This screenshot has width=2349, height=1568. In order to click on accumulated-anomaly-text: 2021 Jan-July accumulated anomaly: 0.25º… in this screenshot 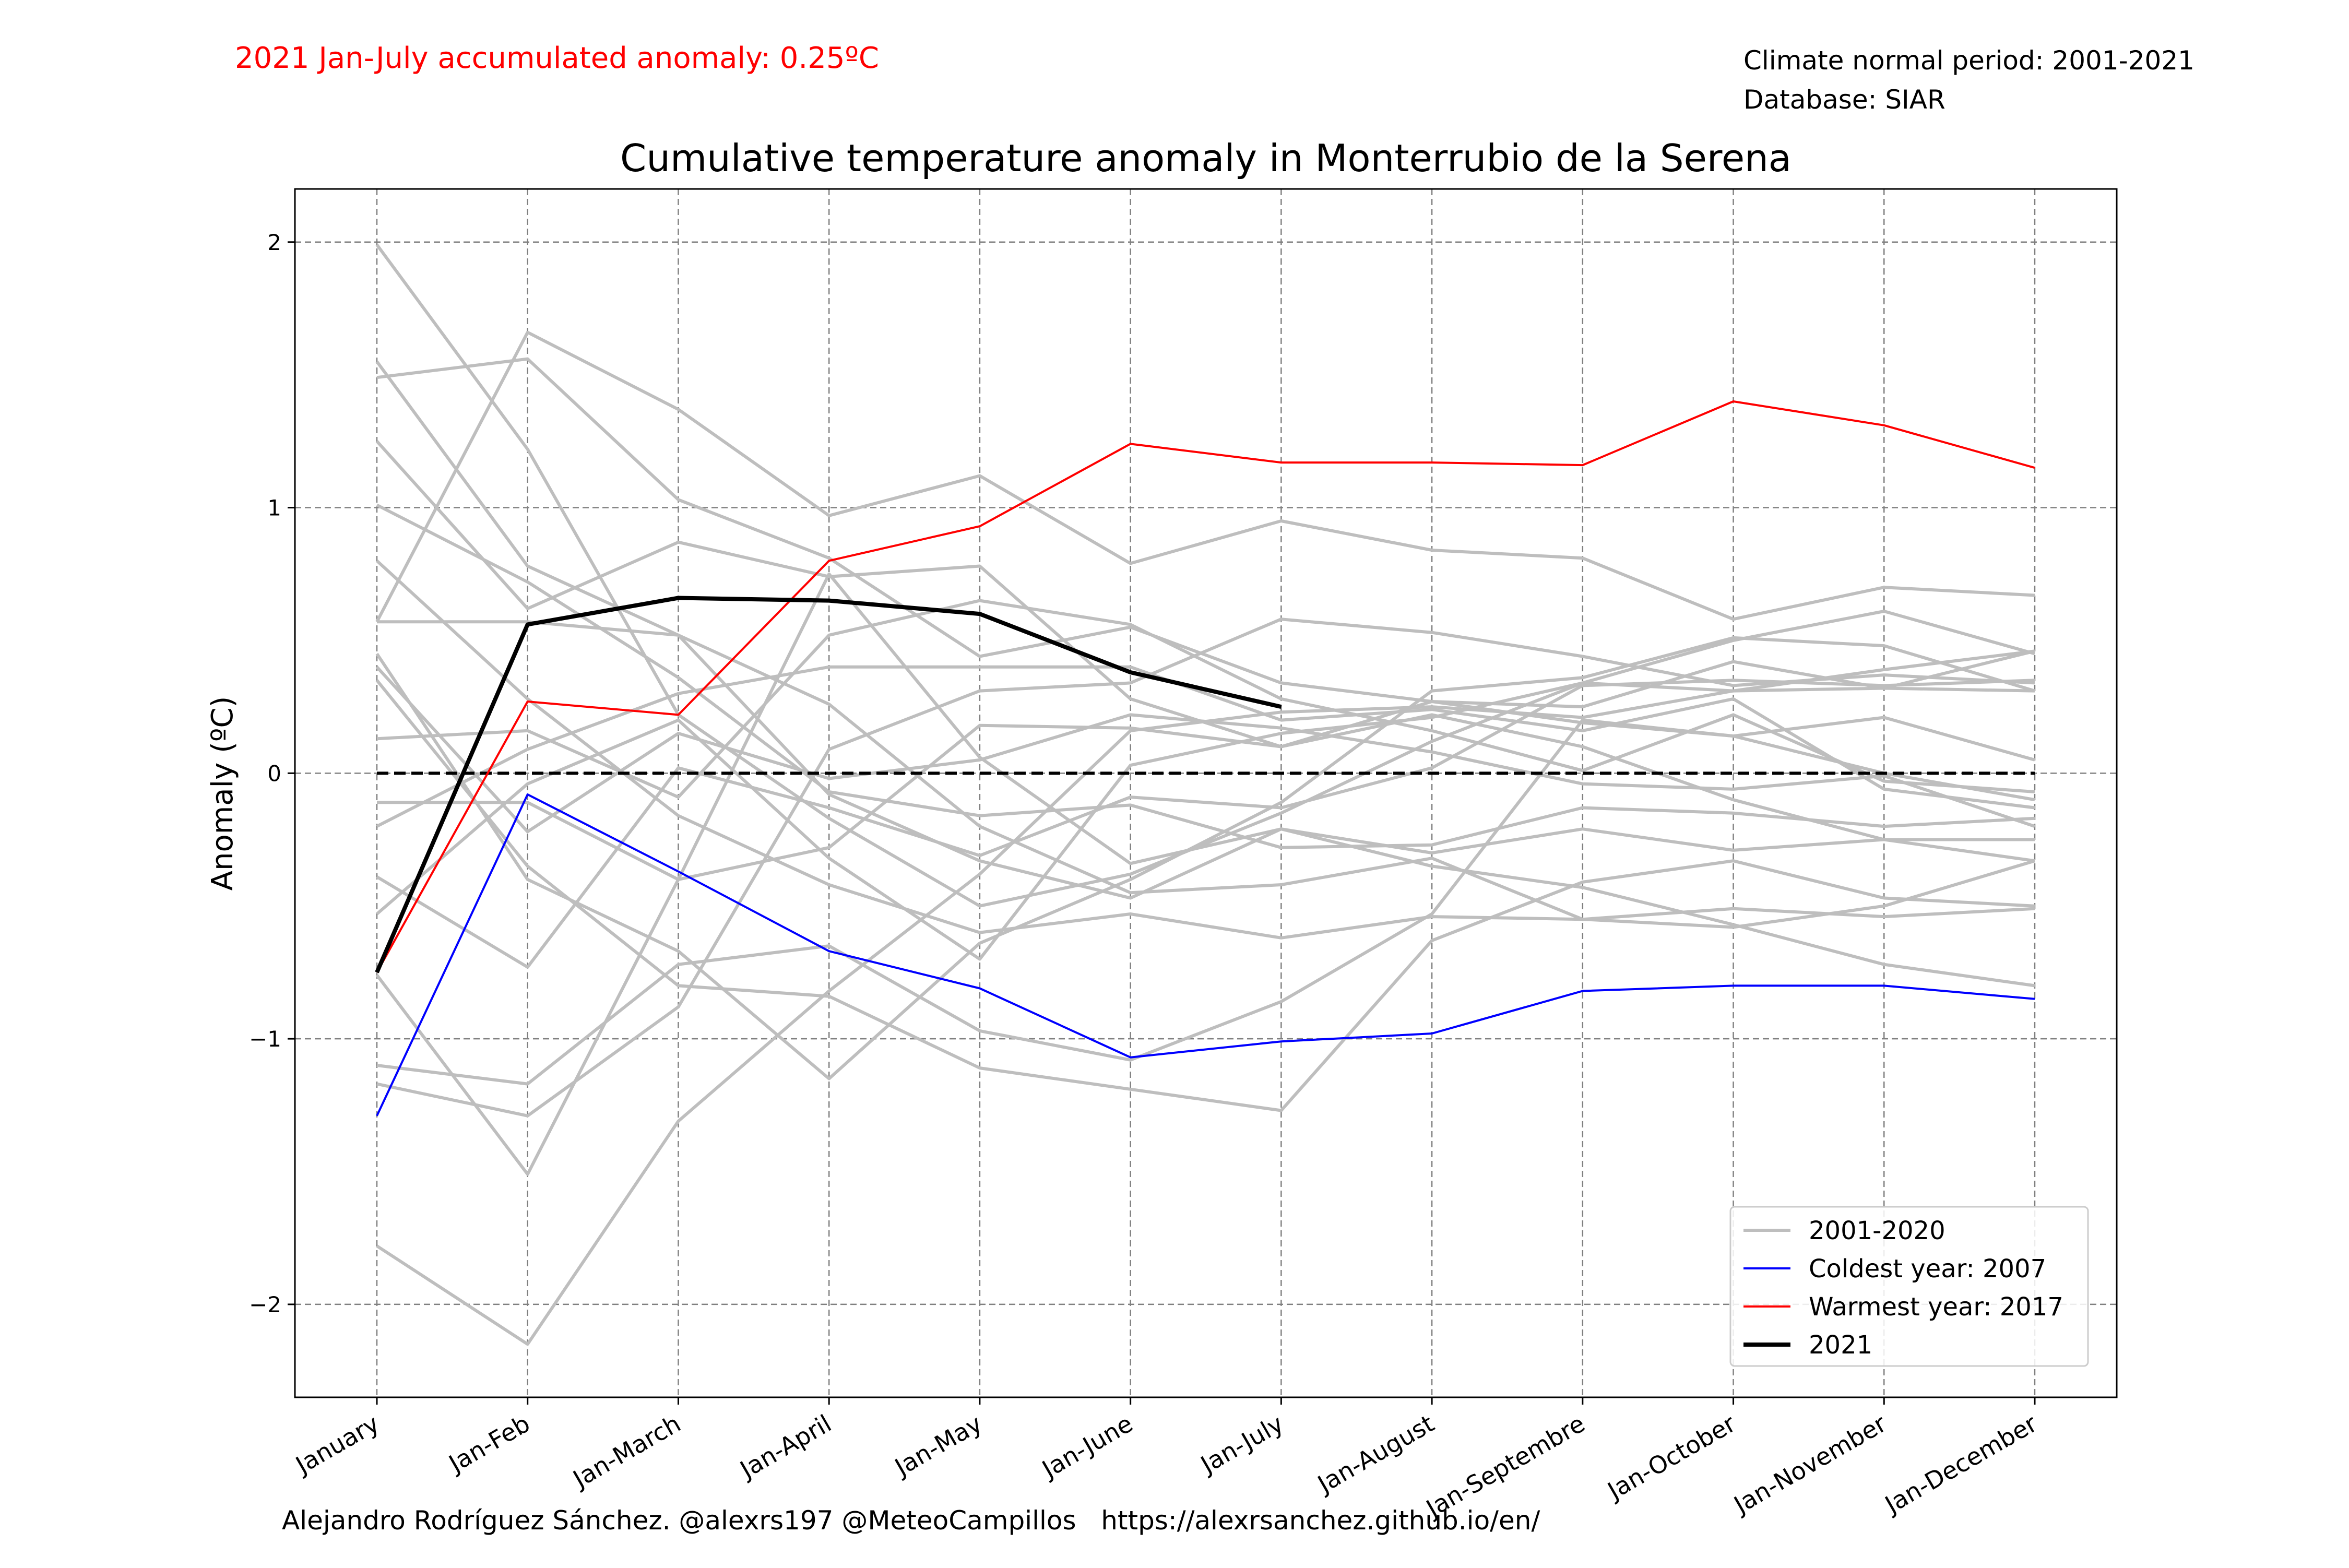, I will do `click(557, 58)`.